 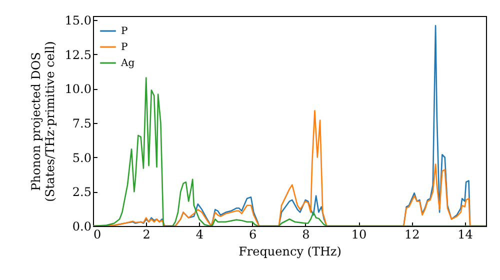 I want to click on y-tick-label: 7.5, so click(x=82, y=123).